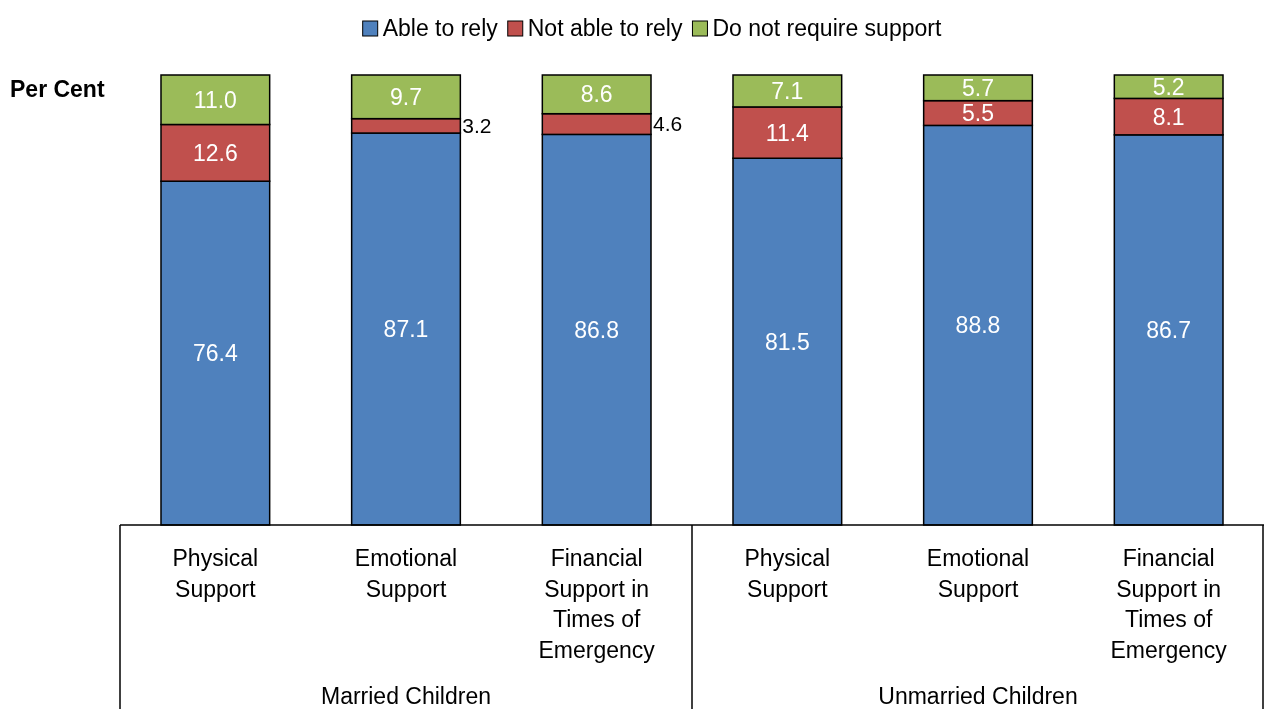 The height and width of the screenshot is (709, 1264). What do you see at coordinates (215, 99) in the screenshot?
I see `data-label: 11.0` at bounding box center [215, 99].